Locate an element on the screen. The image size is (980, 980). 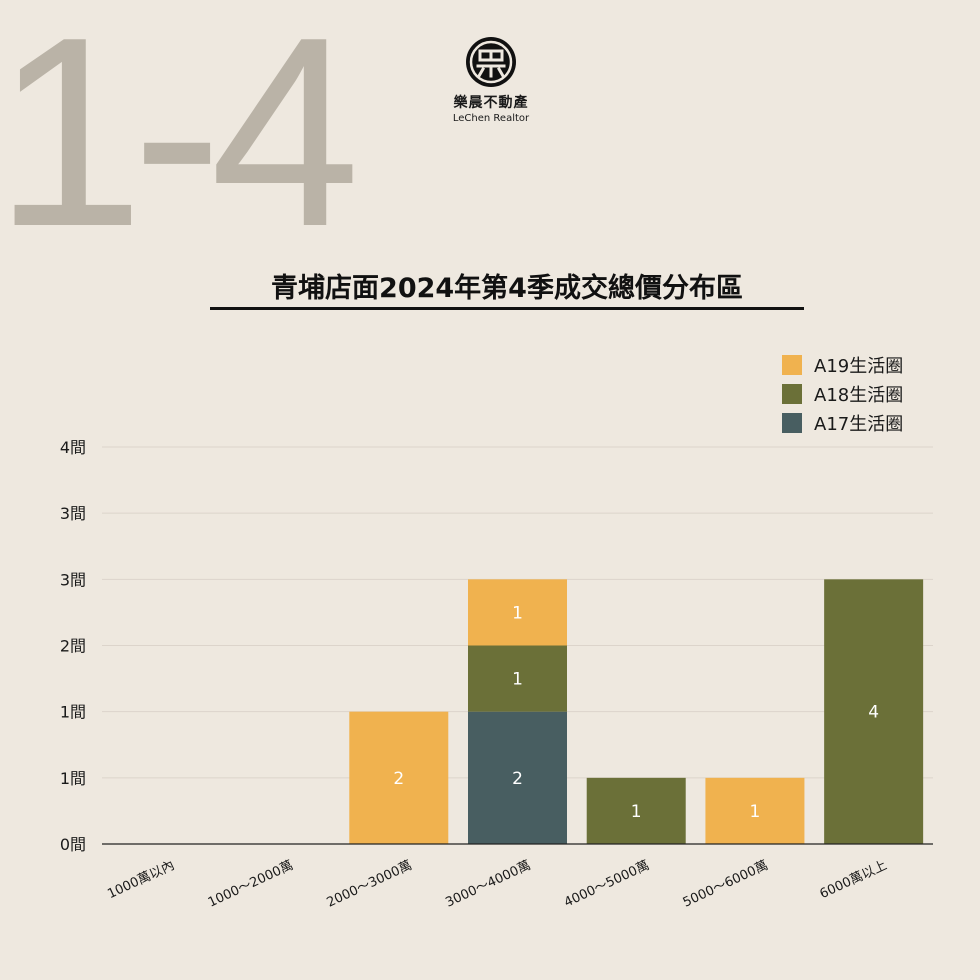
data-label: 4 is located at coordinates (873, 713).